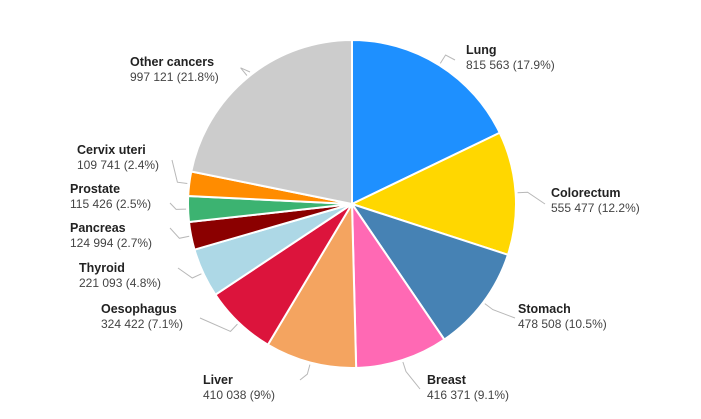  I want to click on pie-slice-stomach, so click(429, 271).